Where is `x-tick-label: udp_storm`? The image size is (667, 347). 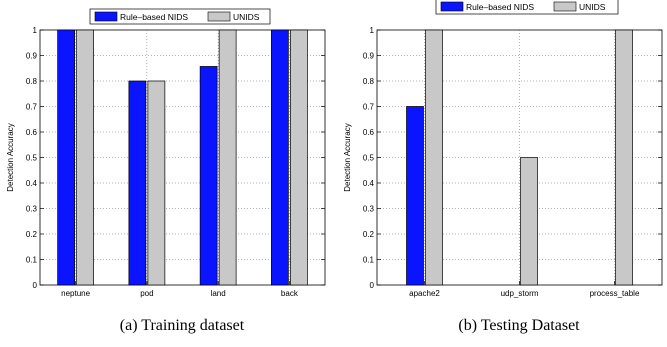 x-tick-label: udp_storm is located at coordinates (520, 293).